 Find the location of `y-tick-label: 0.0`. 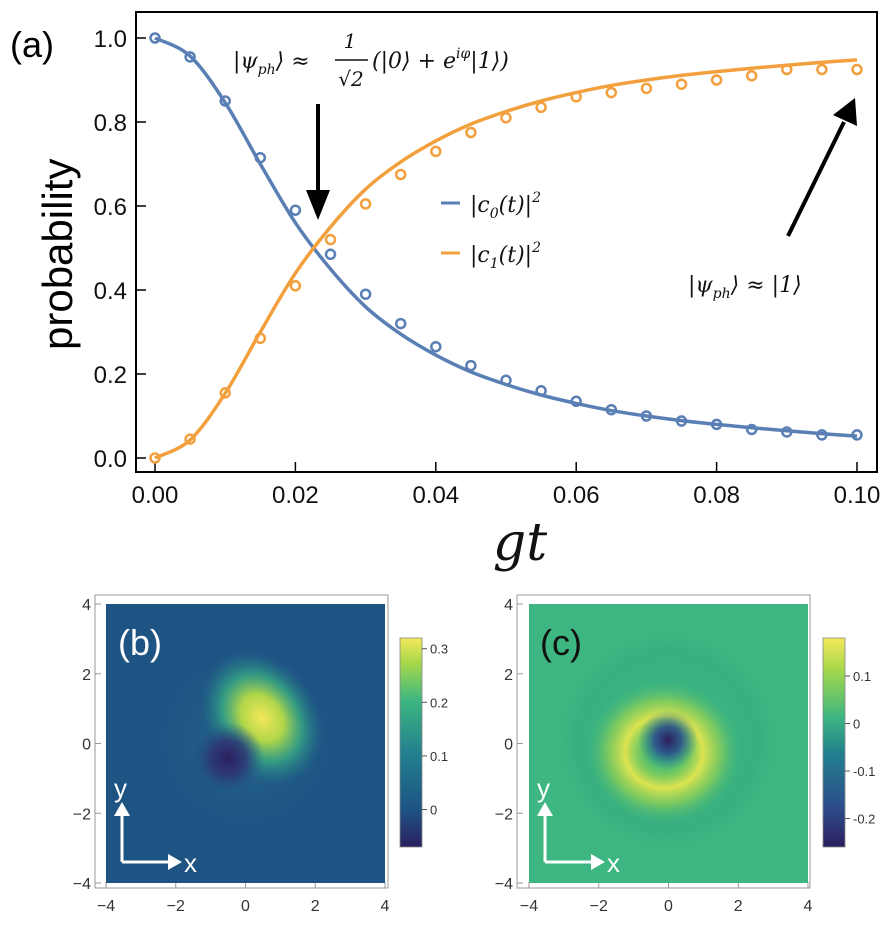

y-tick-label: 0.0 is located at coordinates (110, 459).